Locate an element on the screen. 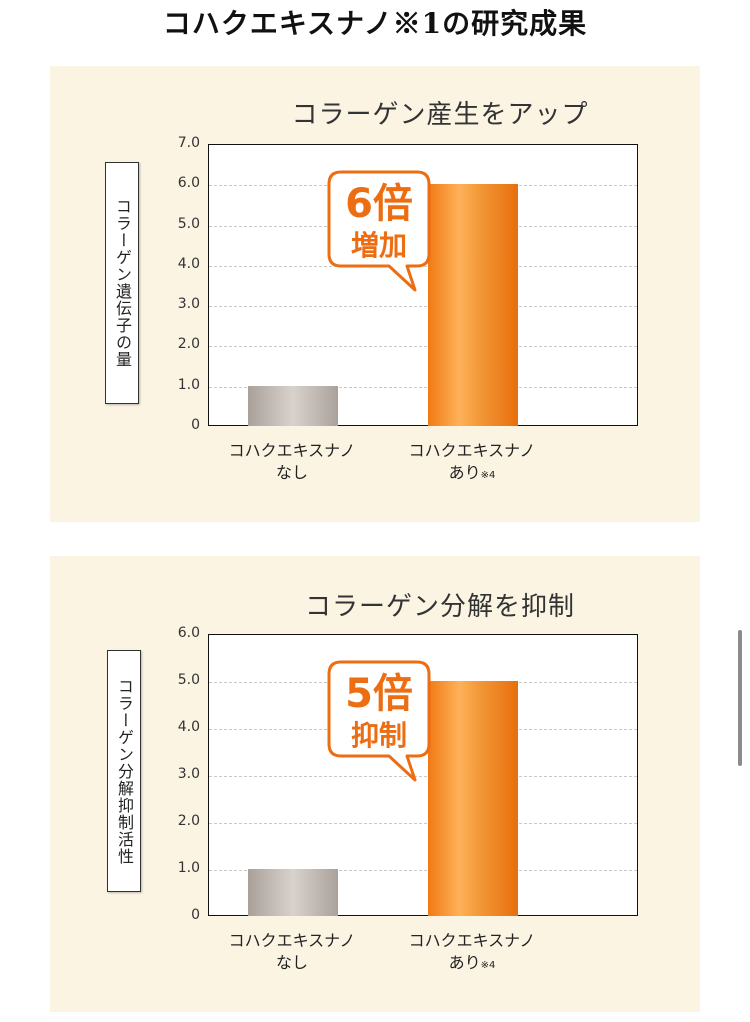  chart-title: コラーゲン産生をアップ is located at coordinates (440, 115).